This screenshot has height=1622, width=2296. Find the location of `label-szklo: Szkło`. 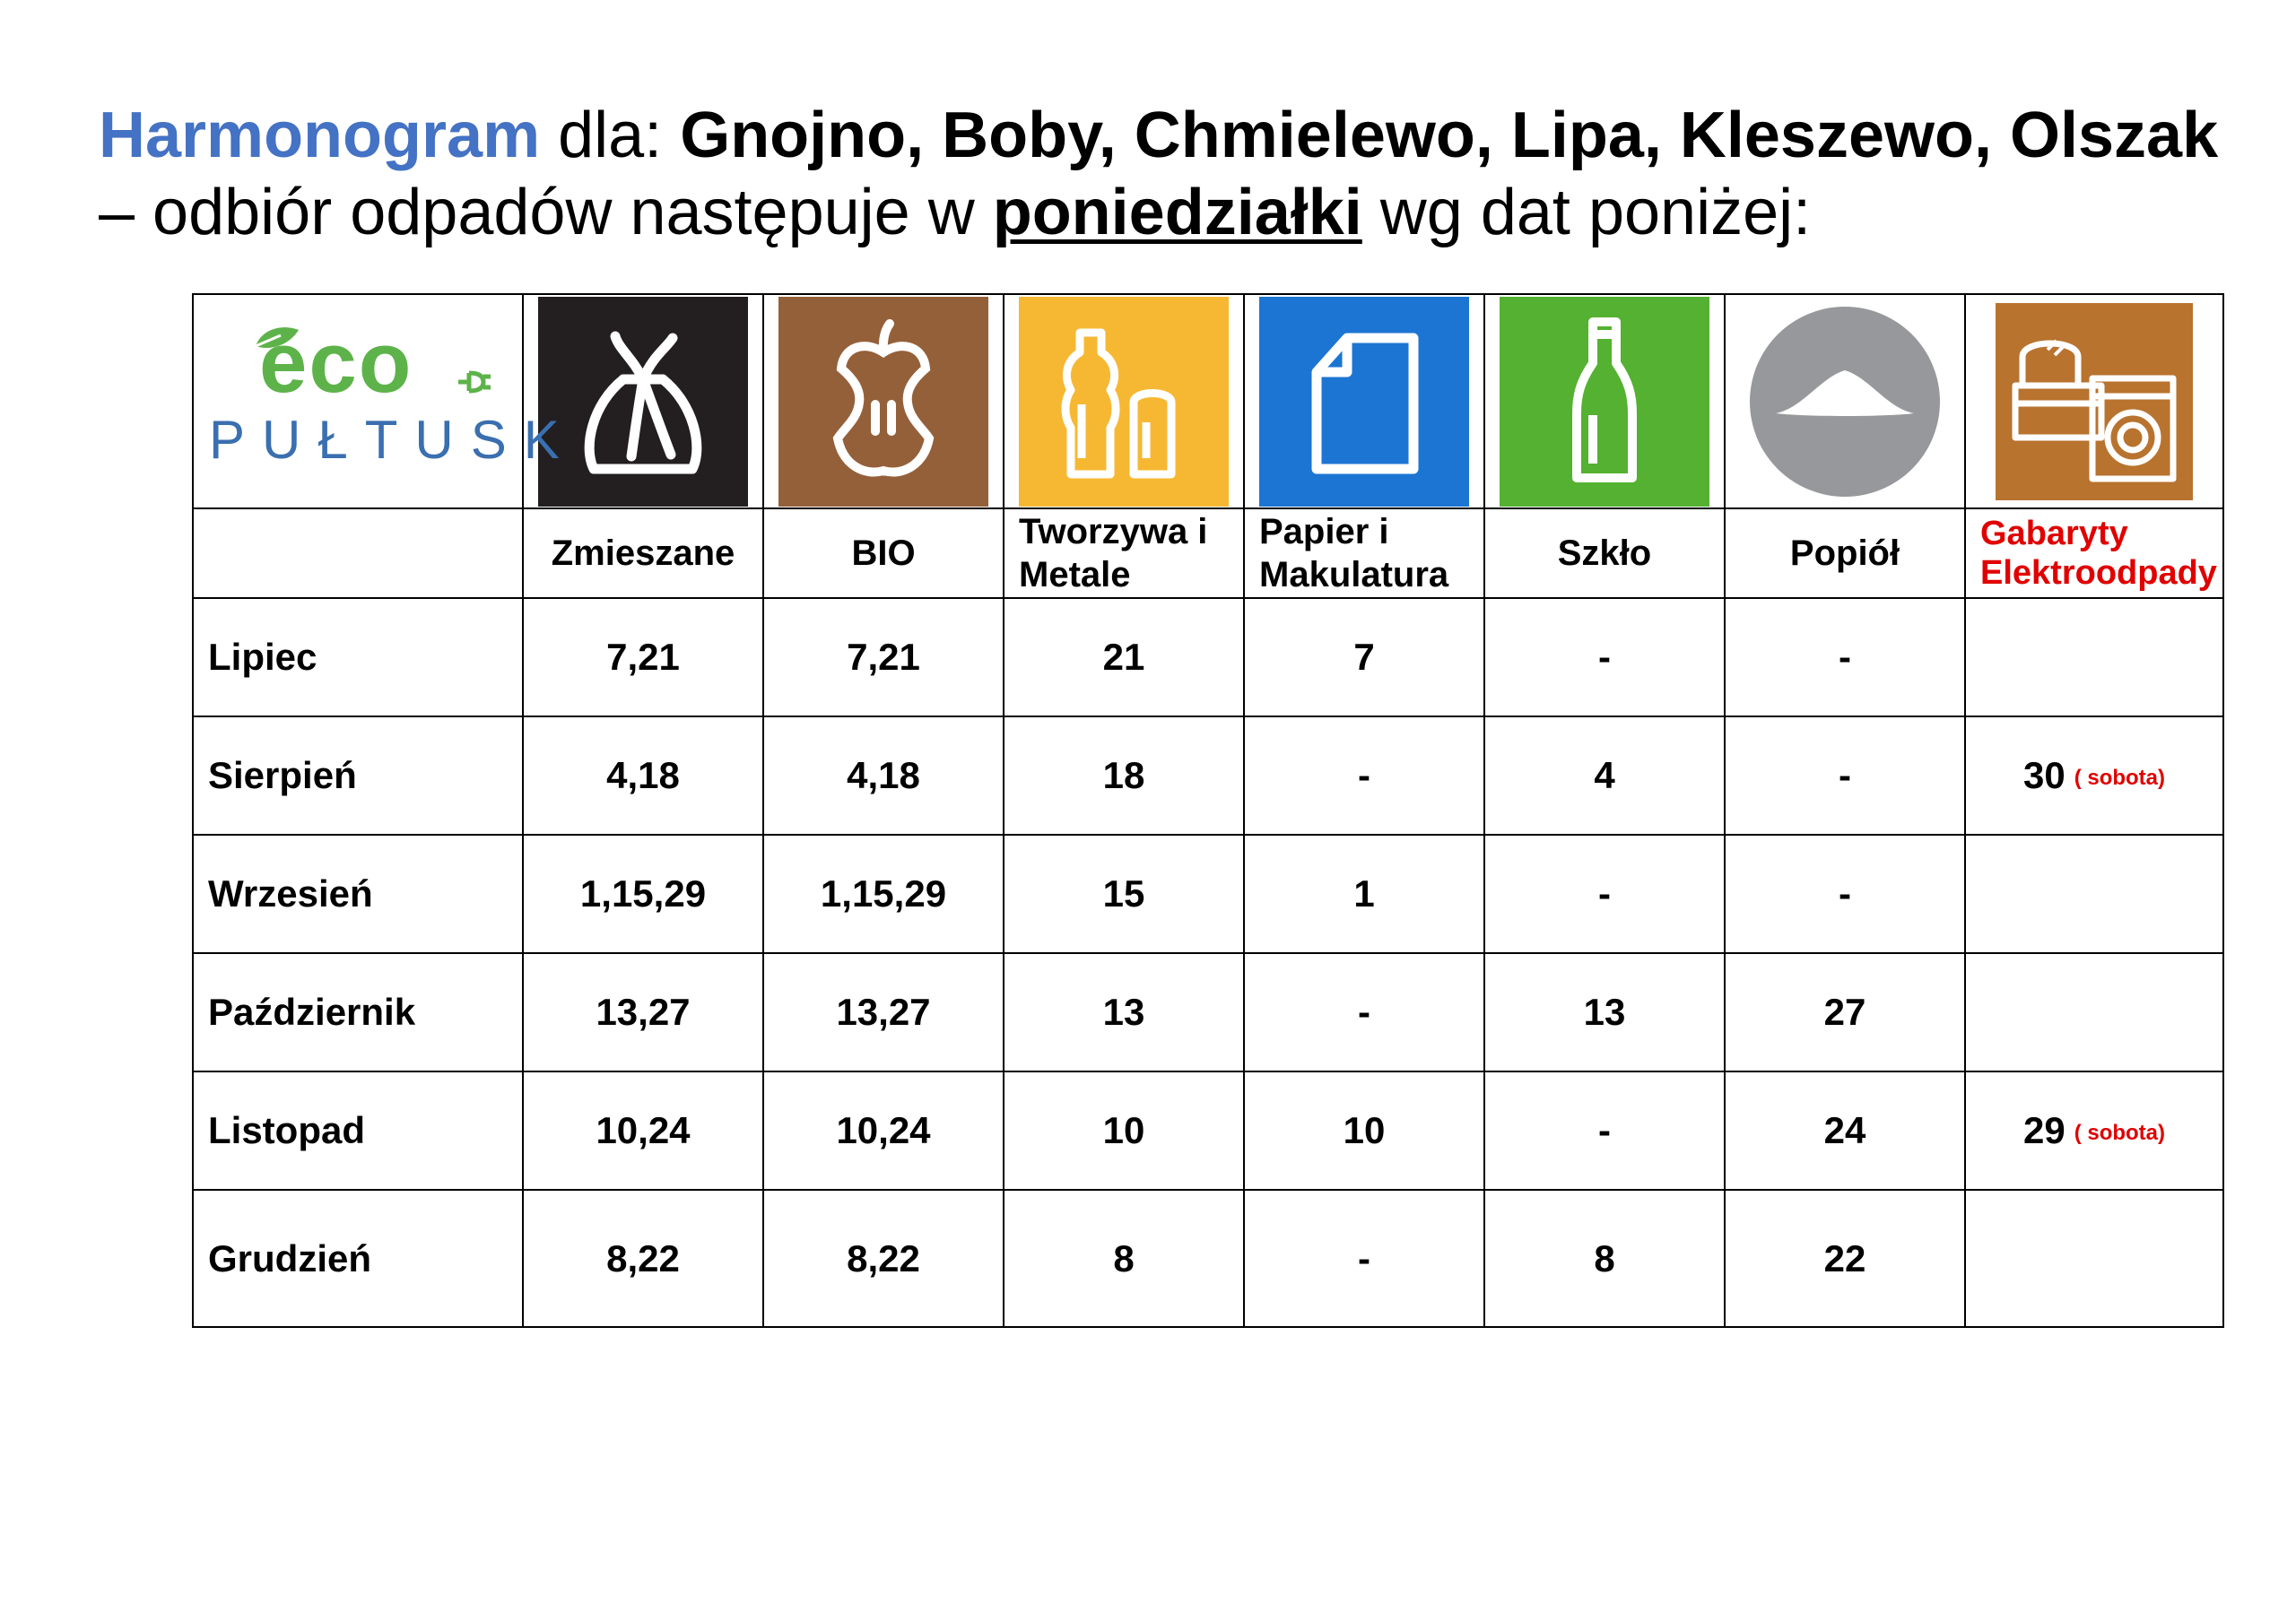

label-szklo: Szkło is located at coordinates (1604, 553).